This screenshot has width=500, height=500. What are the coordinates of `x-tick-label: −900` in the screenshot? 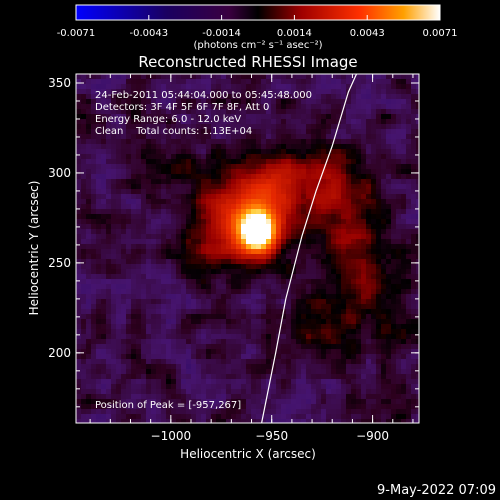 It's located at (372, 436).